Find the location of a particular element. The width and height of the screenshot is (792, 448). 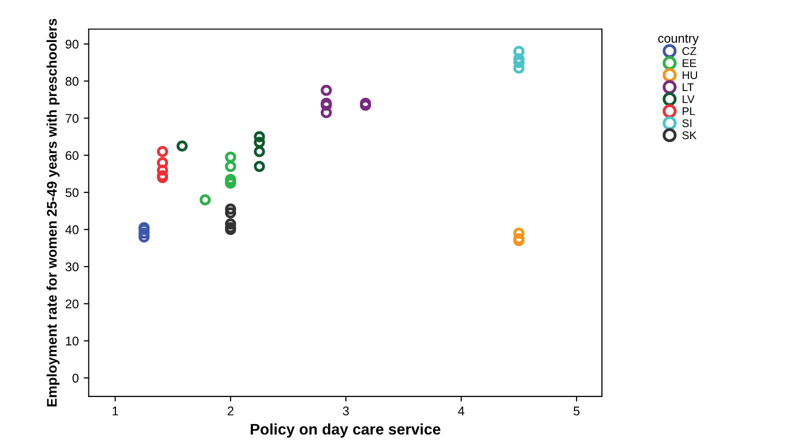

y-tick-label: 0 is located at coordinates (75, 378).